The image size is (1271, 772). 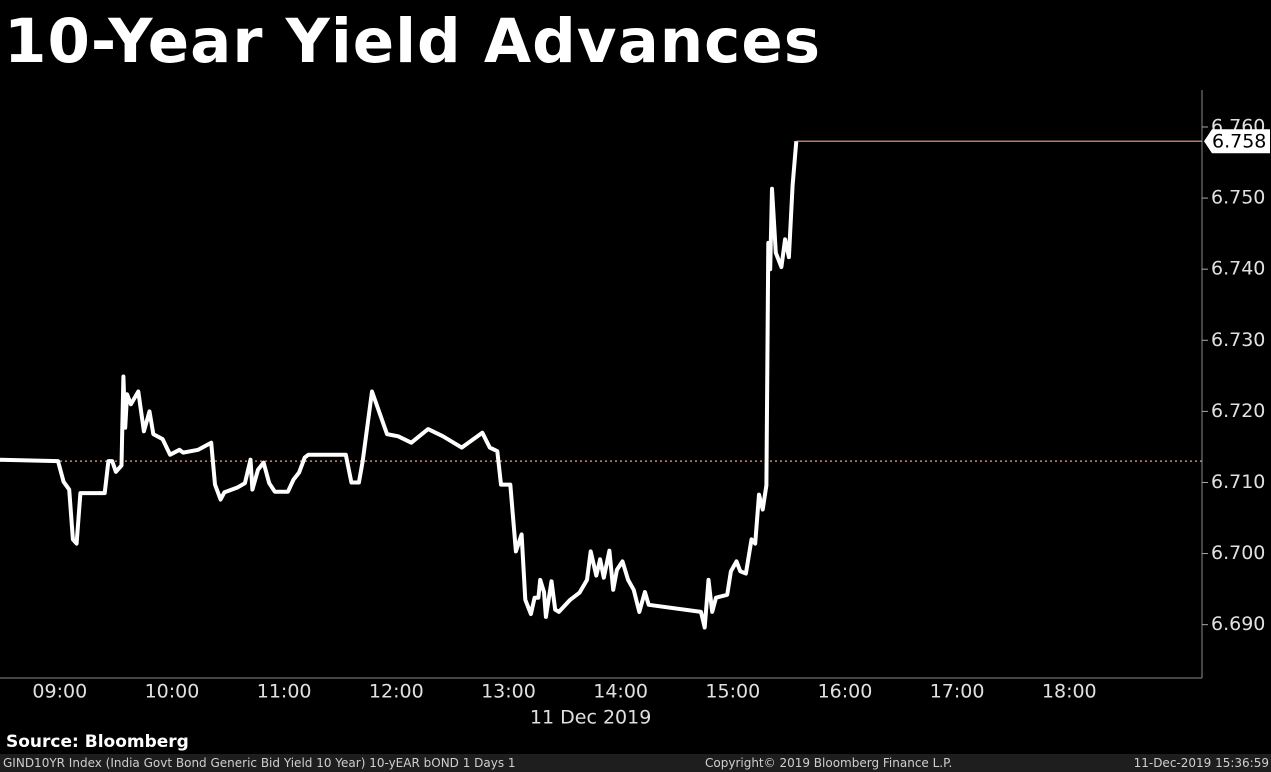 I want to click on y-tick-label: 6.730, so click(x=1238, y=340).